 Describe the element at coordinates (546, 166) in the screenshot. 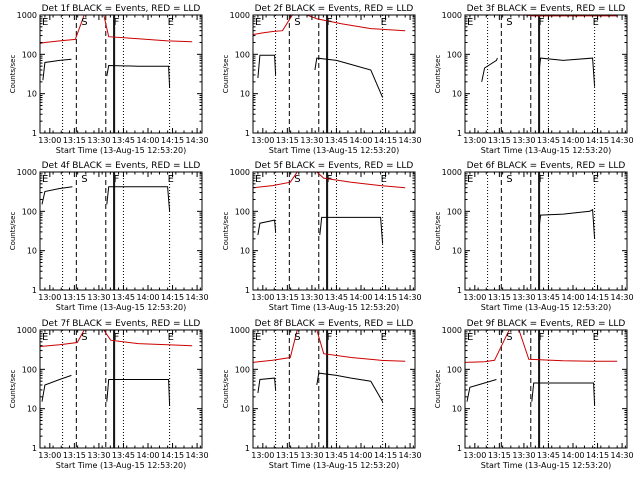

I see `panel-title: Det 6f BLACK = Events, RED = LLD` at that location.